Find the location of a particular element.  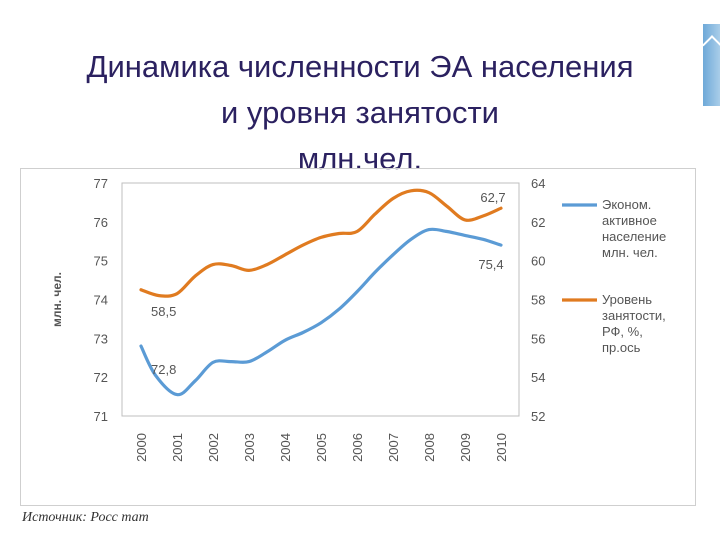

x-tick-label: 2009 is located at coordinates (465, 447).